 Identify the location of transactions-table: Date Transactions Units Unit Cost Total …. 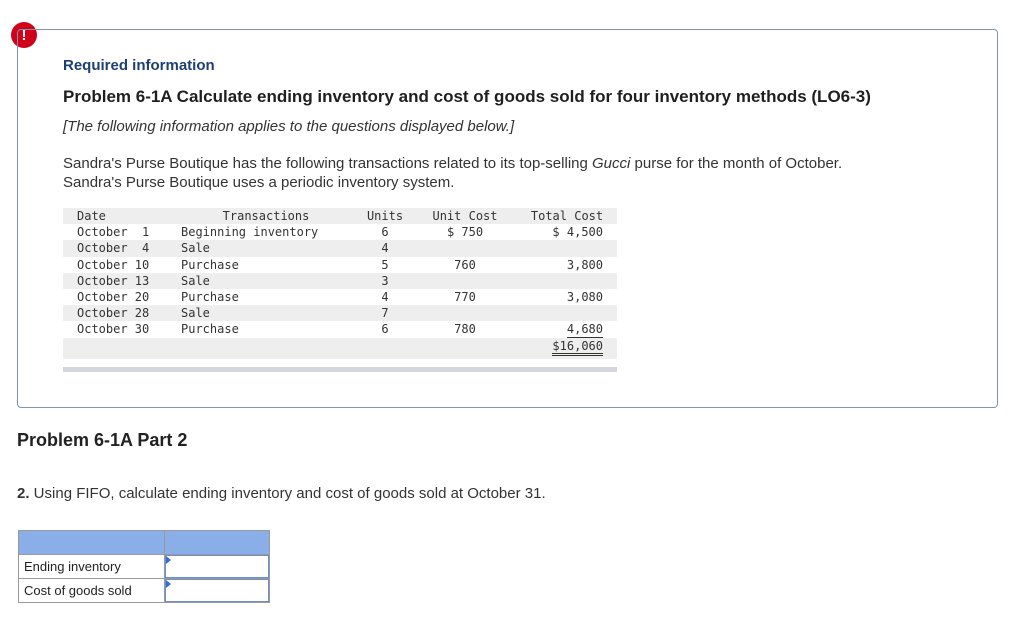
(340, 290).